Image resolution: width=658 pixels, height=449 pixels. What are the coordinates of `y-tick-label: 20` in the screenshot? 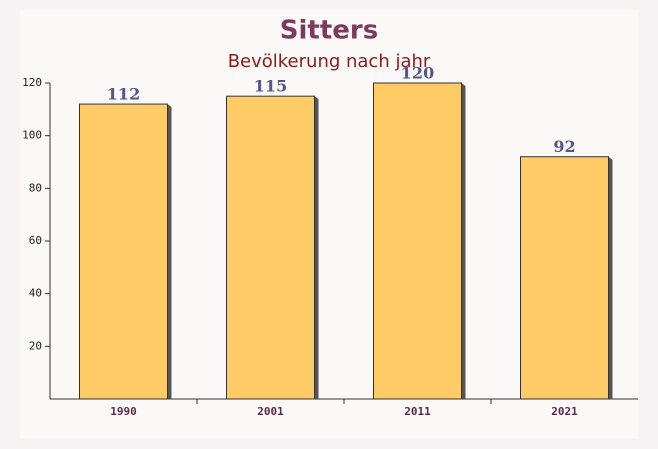 It's located at (35, 345).